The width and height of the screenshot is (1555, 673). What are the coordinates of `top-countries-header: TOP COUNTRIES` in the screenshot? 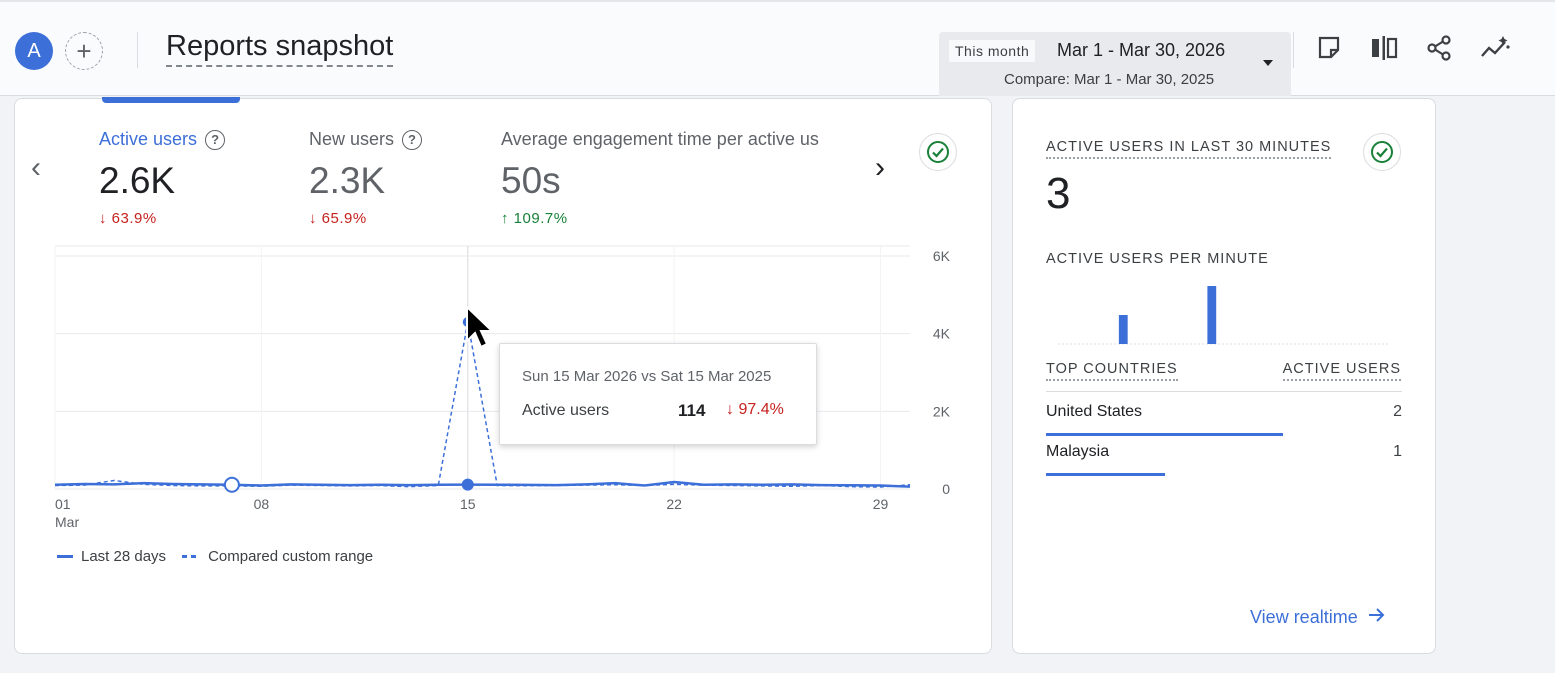 It's located at (1112, 371).